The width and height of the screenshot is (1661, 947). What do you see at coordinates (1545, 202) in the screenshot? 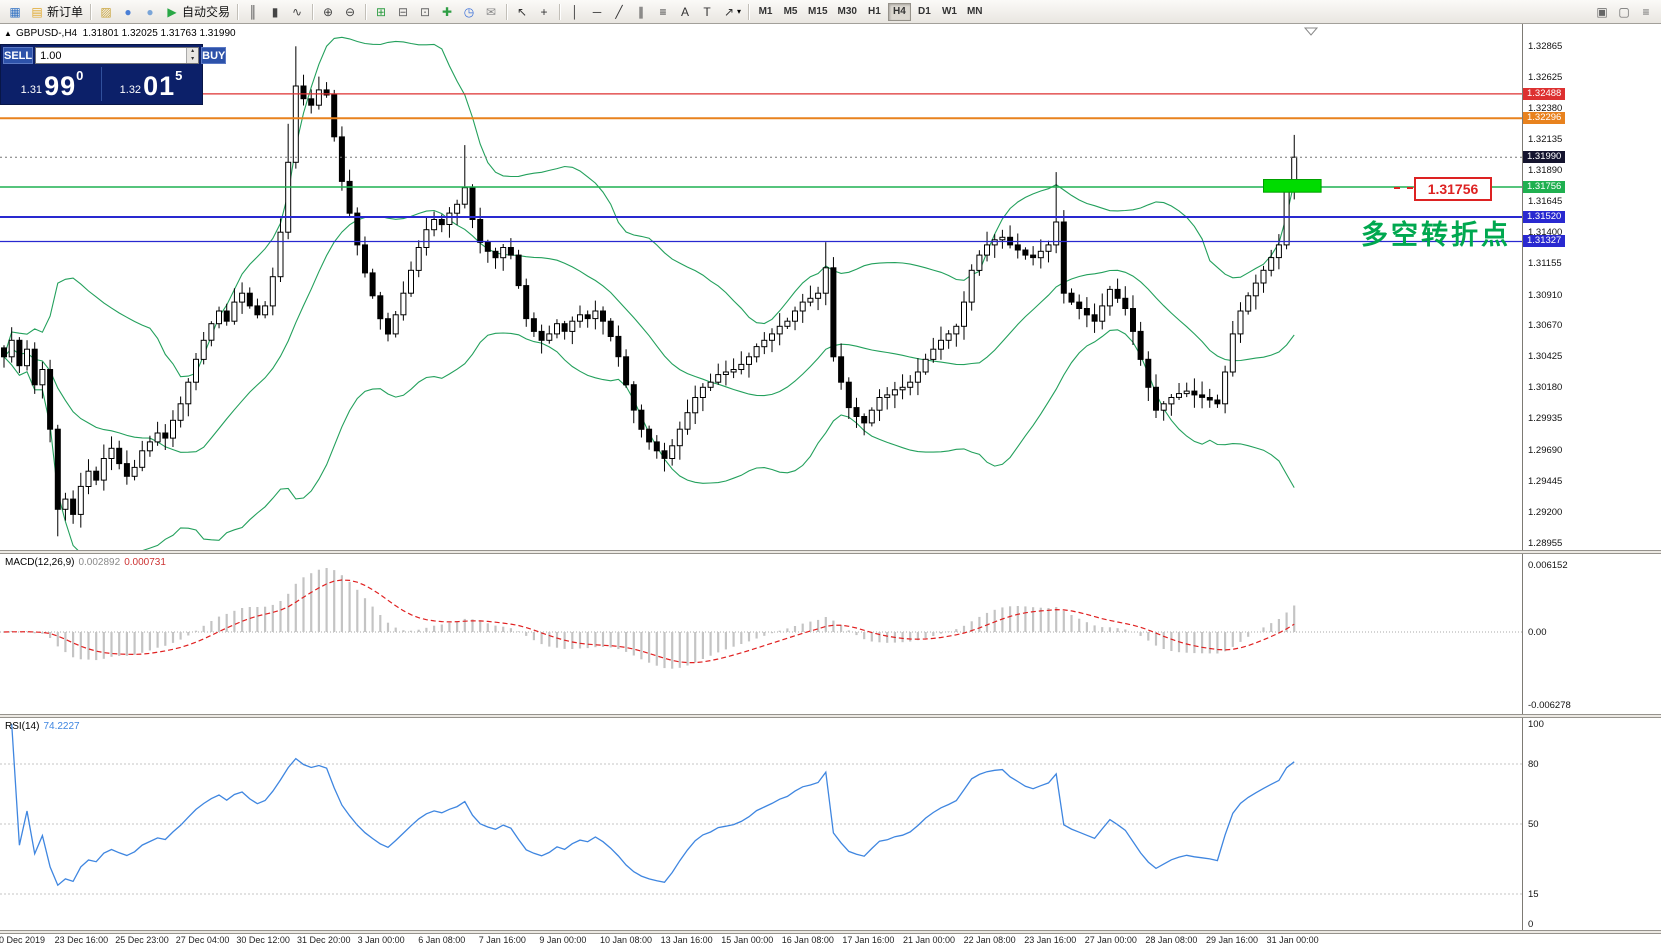
I see `price-axis-label: 1.31645` at bounding box center [1545, 202].